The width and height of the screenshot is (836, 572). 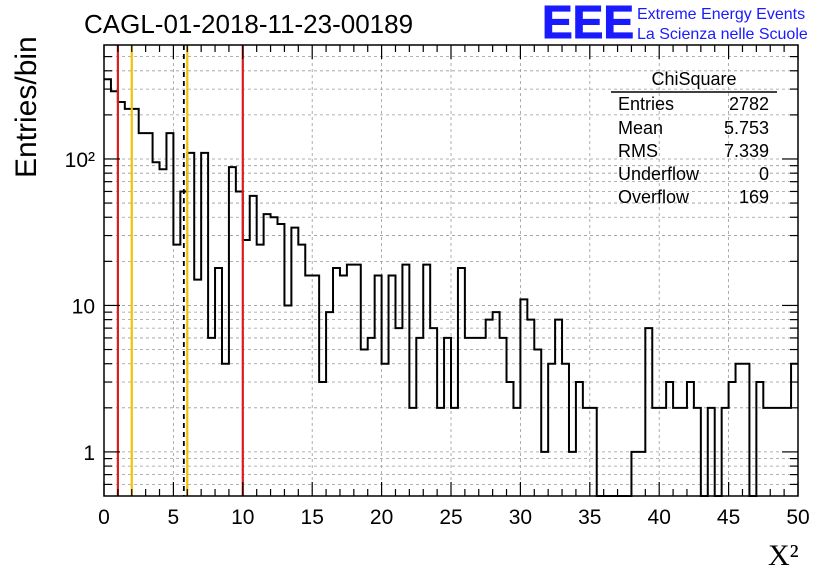 What do you see at coordinates (450, 517) in the screenshot?
I see `x-tick-label: 25` at bounding box center [450, 517].